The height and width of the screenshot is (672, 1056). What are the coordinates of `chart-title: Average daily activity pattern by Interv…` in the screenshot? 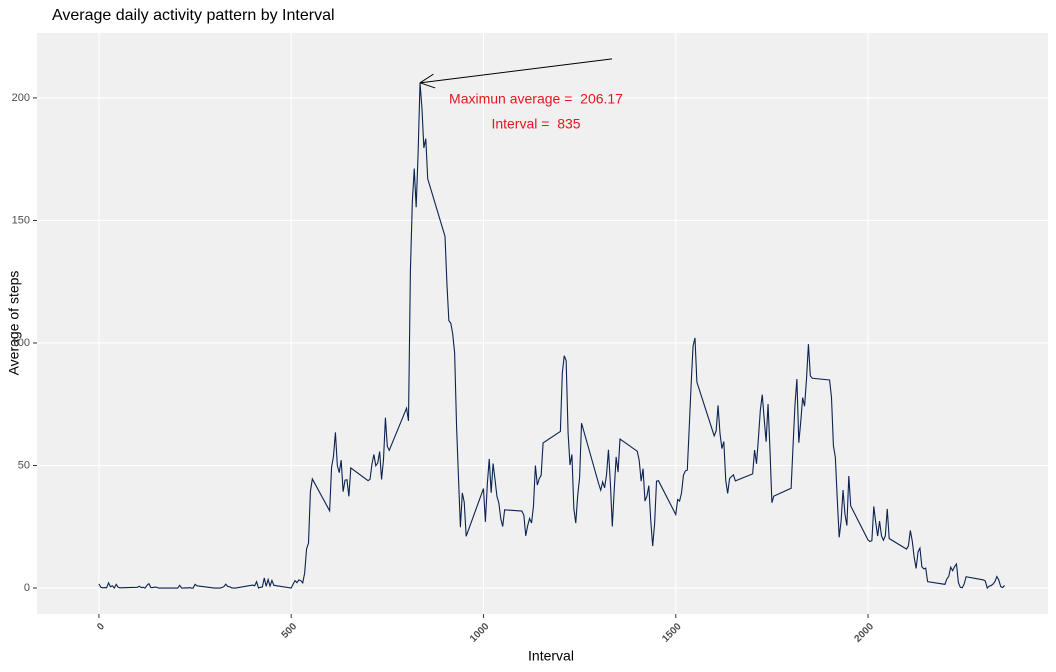 It's located at (193, 15).